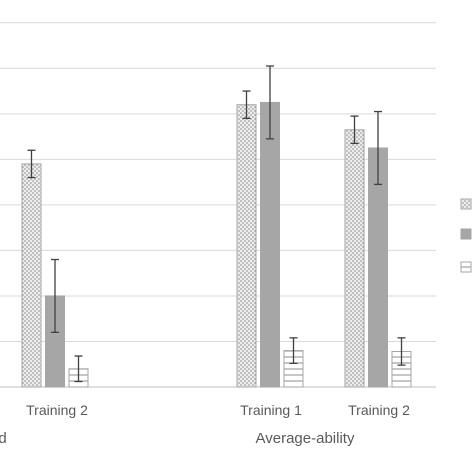 Image resolution: width=474 pixels, height=474 pixels. Describe the element at coordinates (271, 410) in the screenshot. I see `category-label: Training 1` at that location.